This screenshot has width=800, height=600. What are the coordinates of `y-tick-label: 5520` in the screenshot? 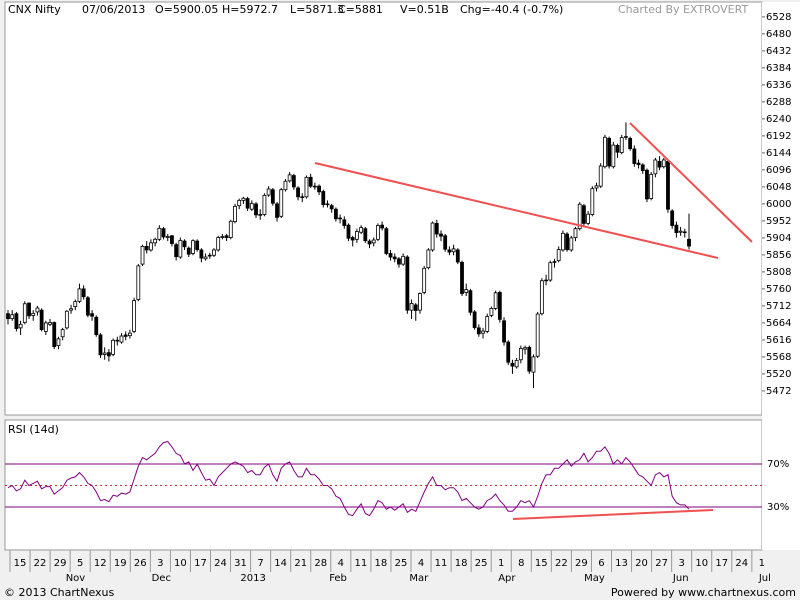 It's located at (778, 374).